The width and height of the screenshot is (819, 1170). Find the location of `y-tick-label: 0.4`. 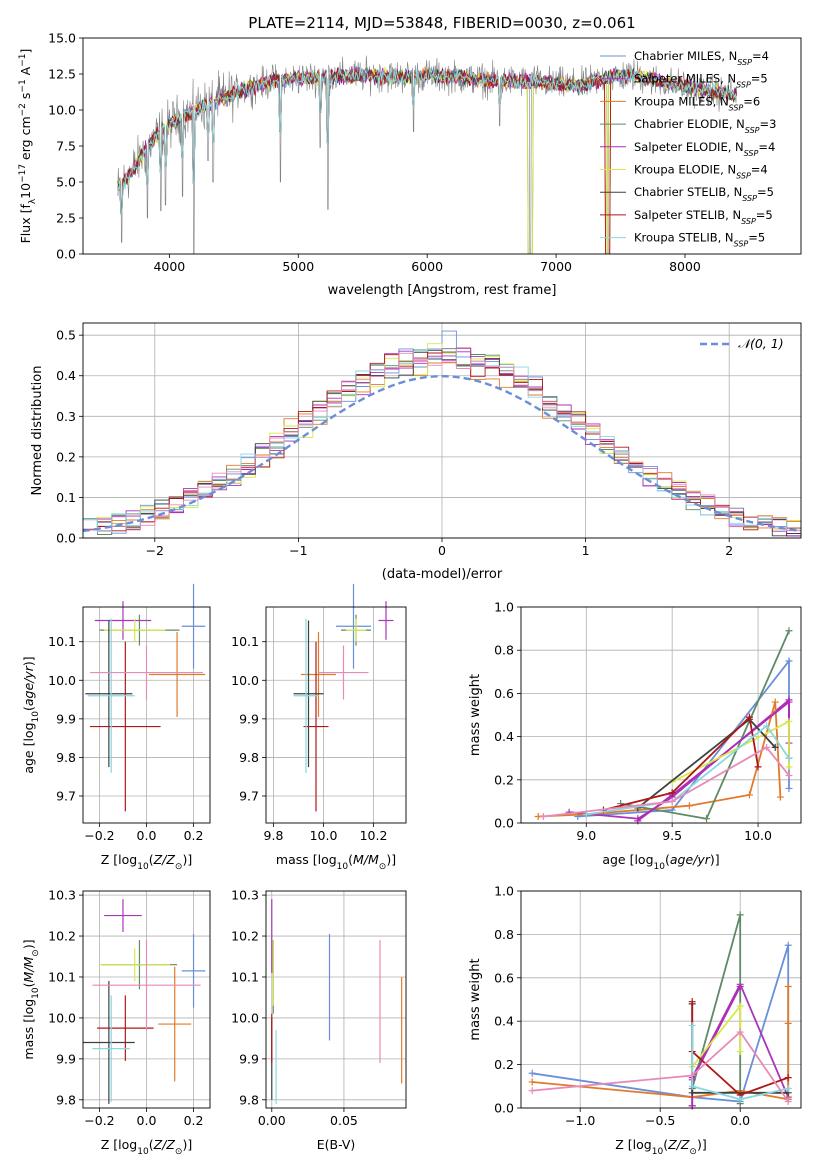

y-tick-label: 0.4 is located at coordinates (66, 375).